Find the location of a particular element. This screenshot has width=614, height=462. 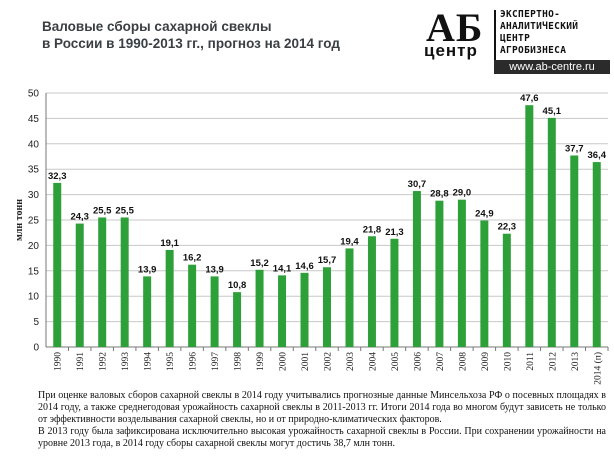

data-label: 16,2 is located at coordinates (192, 258).